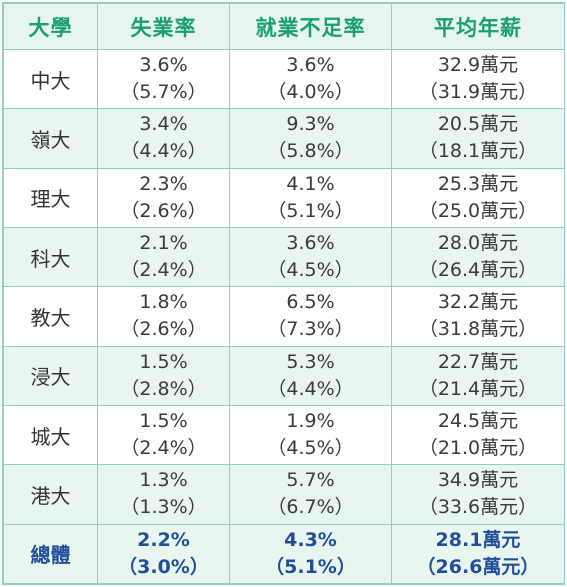 This screenshot has height=587, width=567. What do you see at coordinates (50, 26) in the screenshot?
I see `header-university: 大學` at bounding box center [50, 26].